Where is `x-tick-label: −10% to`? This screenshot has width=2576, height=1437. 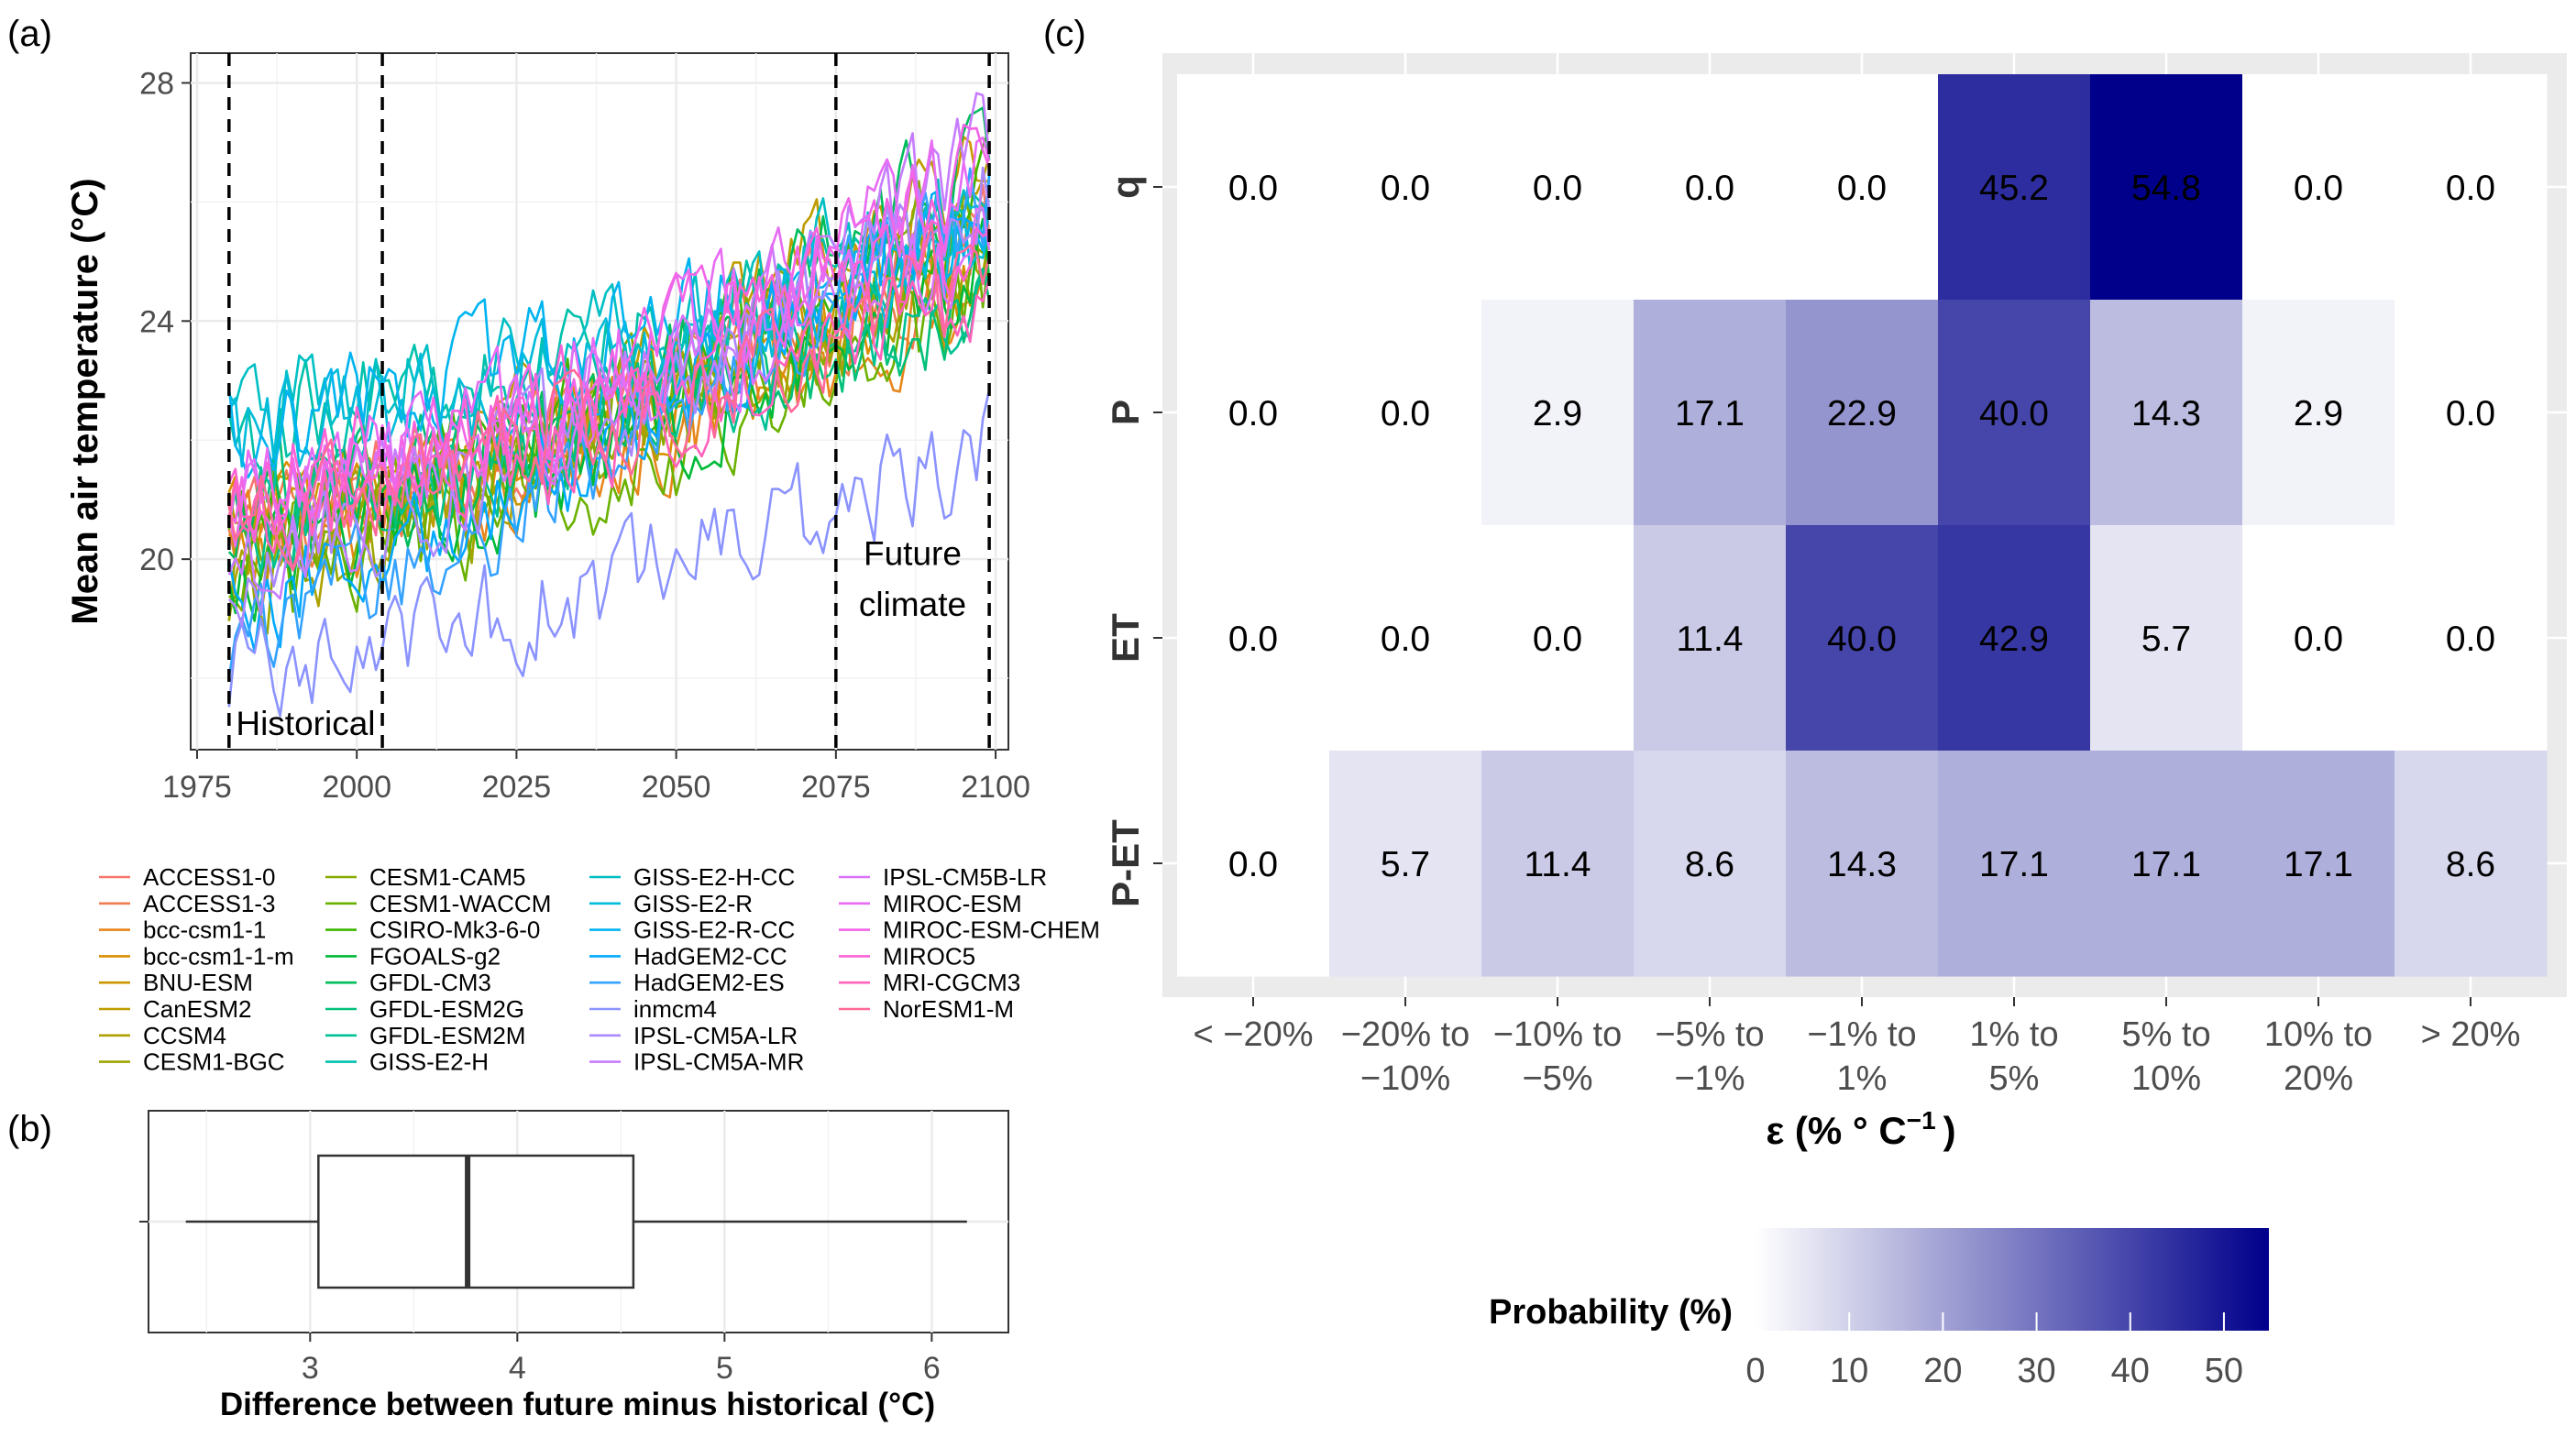
x-tick-label: −10% to is located at coordinates (1558, 1034).